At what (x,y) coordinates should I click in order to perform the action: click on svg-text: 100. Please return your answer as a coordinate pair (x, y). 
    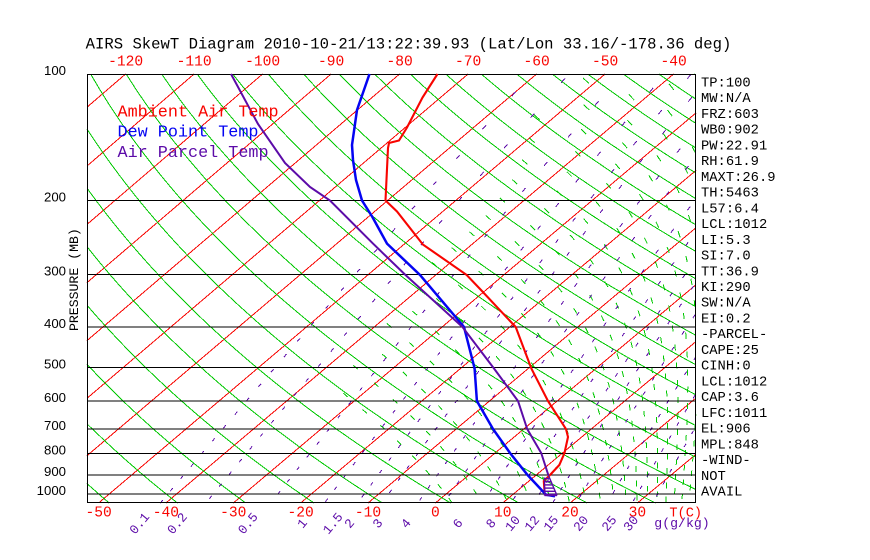
    Looking at the image, I should click on (55, 70).